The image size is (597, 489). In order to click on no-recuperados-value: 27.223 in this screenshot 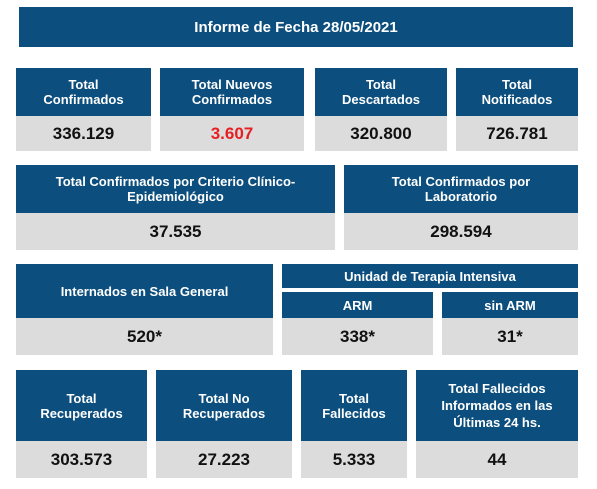, I will do `click(224, 459)`.